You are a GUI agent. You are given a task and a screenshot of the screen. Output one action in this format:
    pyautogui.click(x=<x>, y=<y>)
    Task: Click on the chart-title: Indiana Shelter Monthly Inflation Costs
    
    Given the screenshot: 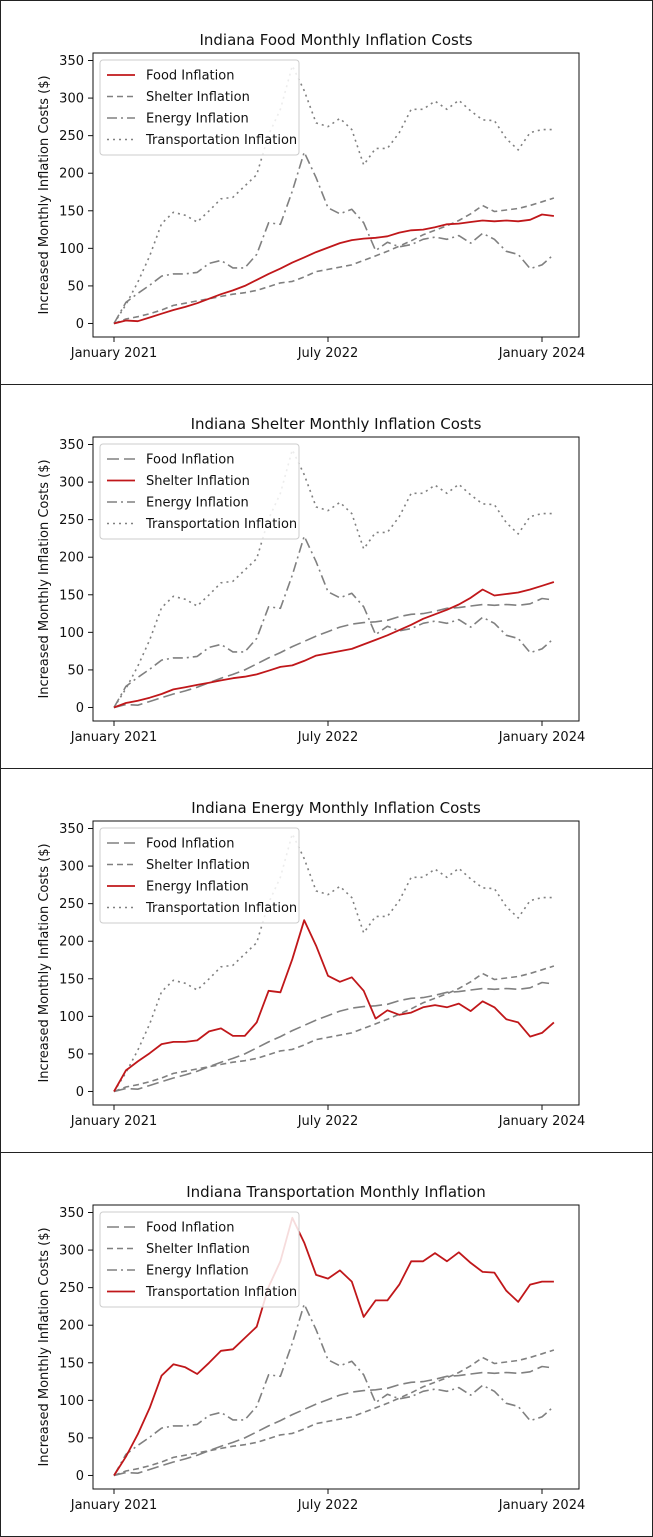 What is the action you would take?
    pyautogui.click(x=336, y=424)
    